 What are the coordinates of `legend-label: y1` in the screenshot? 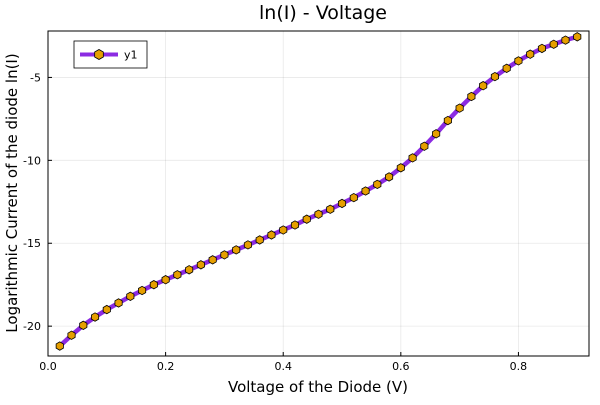 It's located at (131, 55).